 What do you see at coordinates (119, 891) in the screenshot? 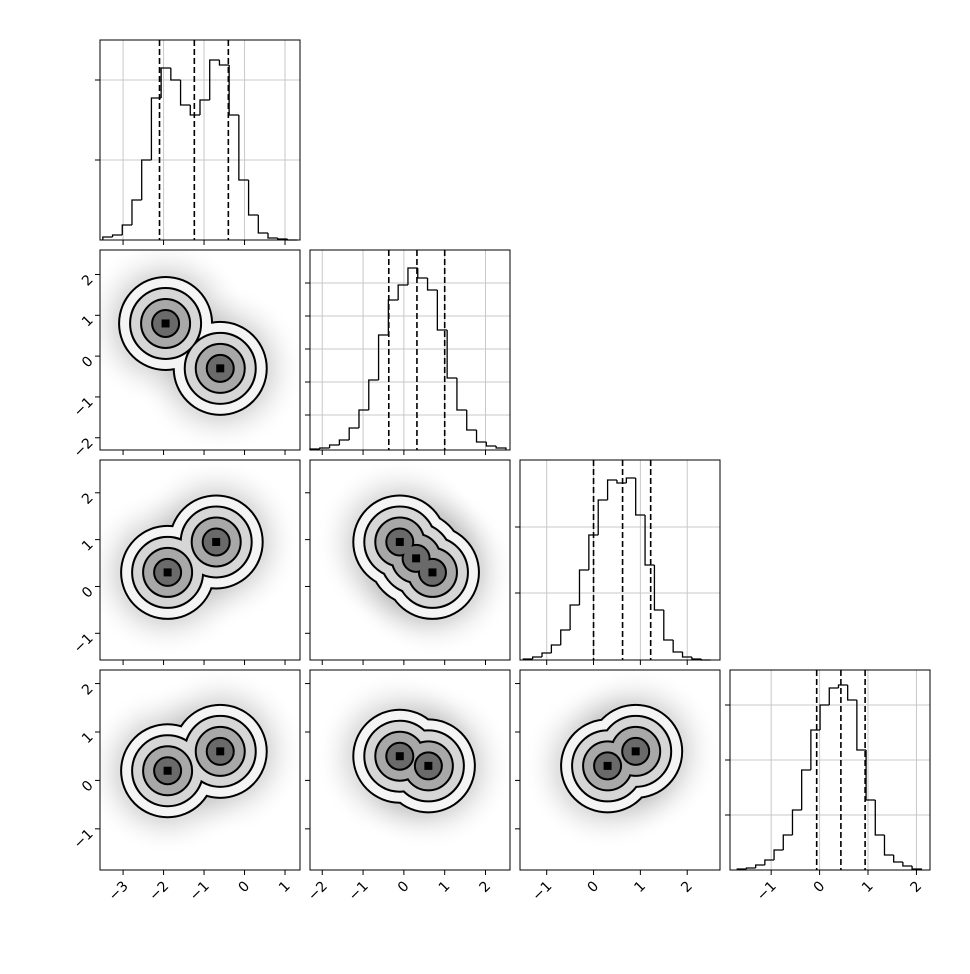
I see `x-tick-label: −3` at bounding box center [119, 891].